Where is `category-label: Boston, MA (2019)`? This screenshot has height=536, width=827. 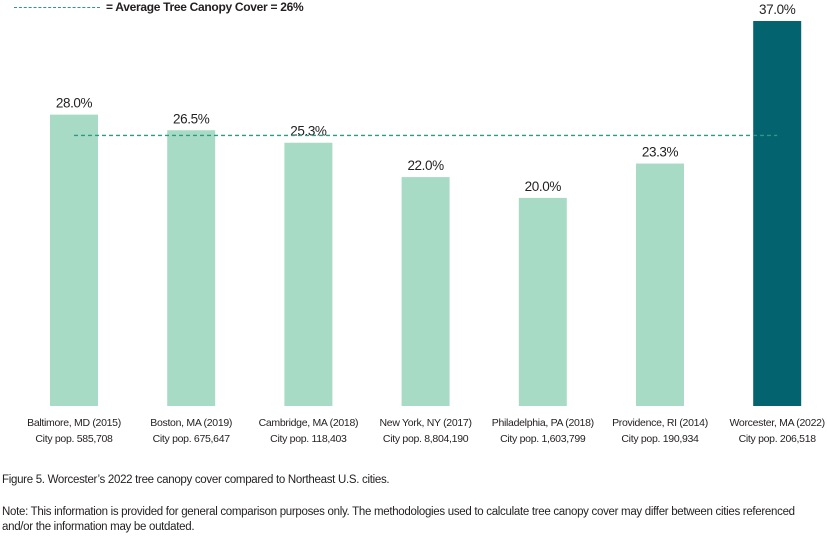 category-label: Boston, MA (2019) is located at coordinates (191, 423).